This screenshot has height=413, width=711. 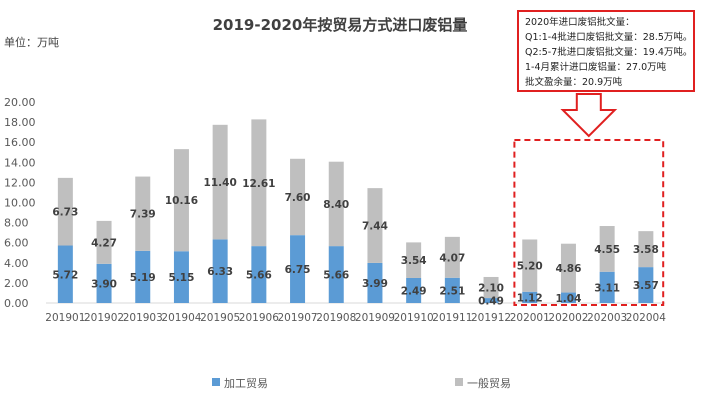 I want to click on bar-202002-general-trade, so click(x=568, y=268).